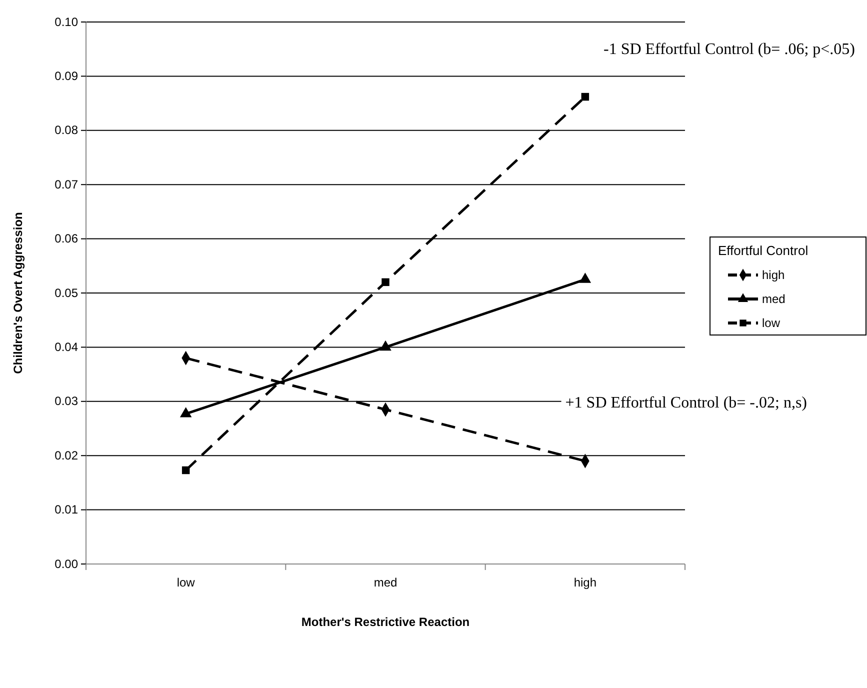 The width and height of the screenshot is (867, 688). What do you see at coordinates (686, 403) in the screenshot?
I see `annotation: +1 SD Effortful Control (b= -.02; n,s)` at bounding box center [686, 403].